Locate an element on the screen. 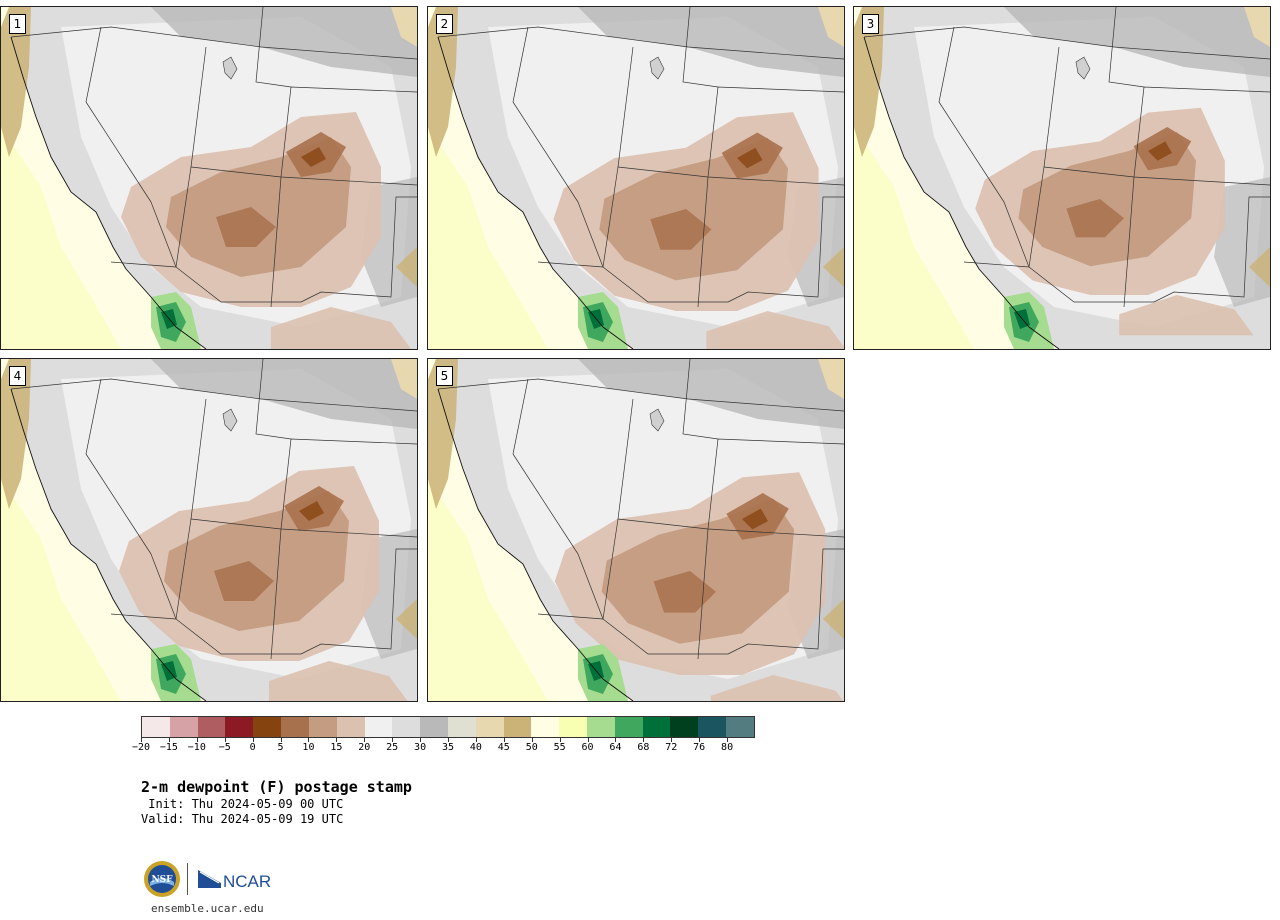 The height and width of the screenshot is (920, 1280). nsf-logo: NSF is located at coordinates (162, 879).